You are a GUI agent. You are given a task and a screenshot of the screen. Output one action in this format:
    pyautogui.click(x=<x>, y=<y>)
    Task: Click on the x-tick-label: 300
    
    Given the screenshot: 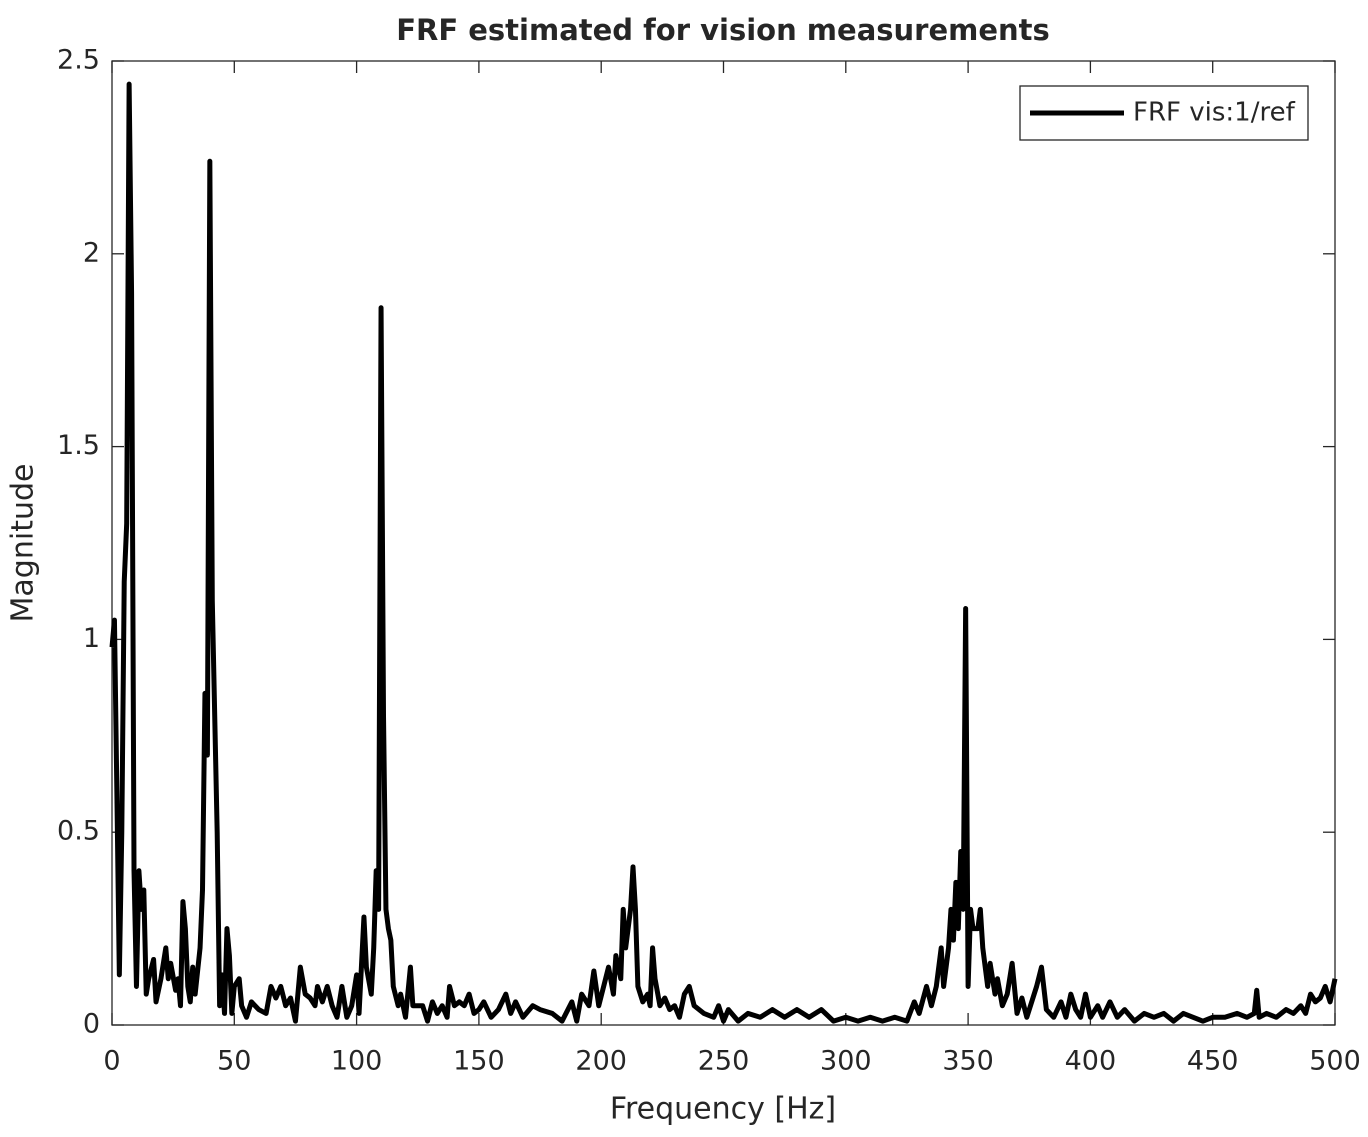 What is the action you would take?
    pyautogui.click(x=846, y=1061)
    